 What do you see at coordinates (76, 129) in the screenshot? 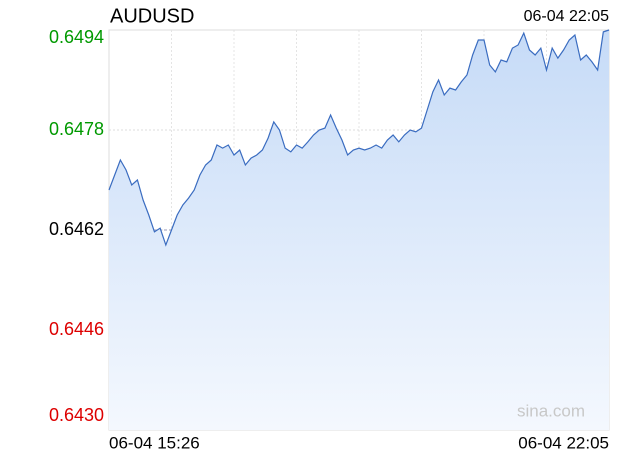
I see `y-tick-label: 0.6478` at bounding box center [76, 129].